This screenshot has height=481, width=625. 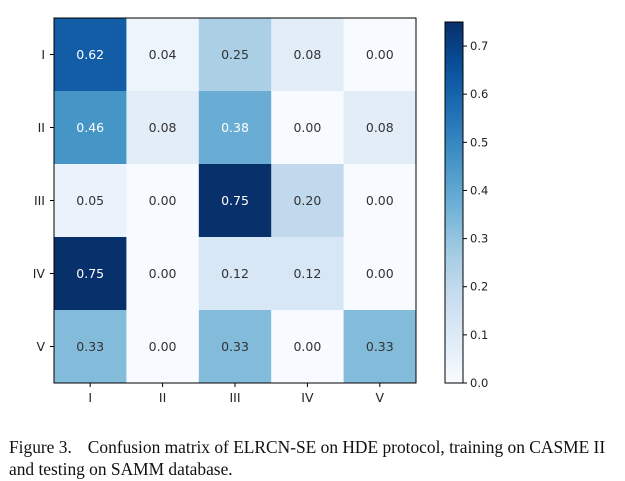 What do you see at coordinates (40, 447) in the screenshot?
I see `figure-caption-label: Figure 3.` at bounding box center [40, 447].